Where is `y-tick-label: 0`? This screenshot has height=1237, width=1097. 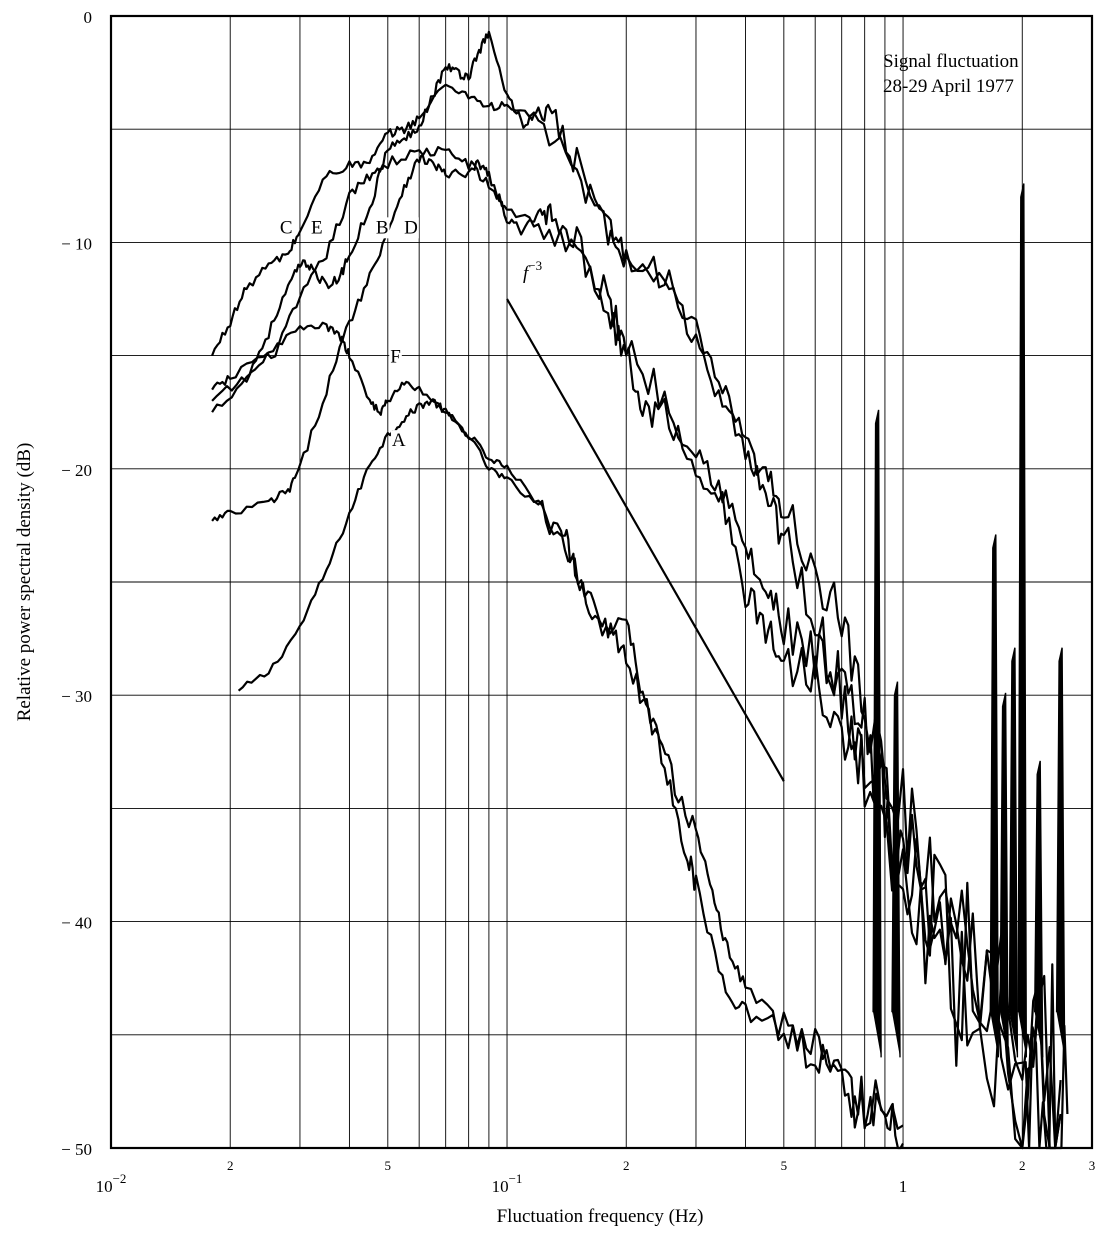 y-tick-label: 0 is located at coordinates (88, 17).